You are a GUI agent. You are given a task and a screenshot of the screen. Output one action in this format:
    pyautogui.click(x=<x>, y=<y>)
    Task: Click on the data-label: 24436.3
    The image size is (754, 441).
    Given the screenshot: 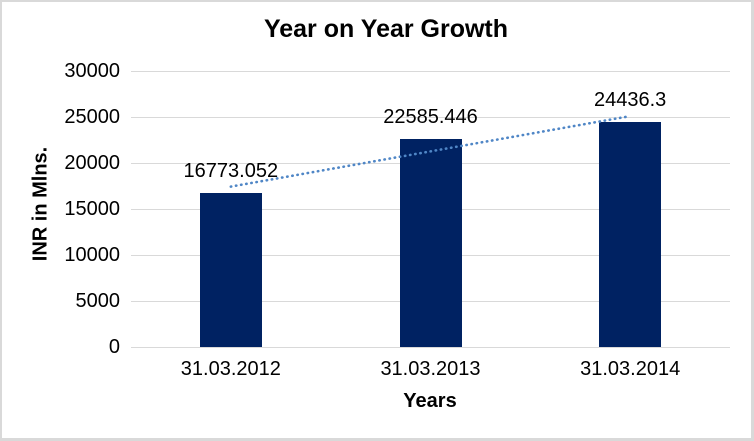 What is the action you would take?
    pyautogui.click(x=630, y=100)
    